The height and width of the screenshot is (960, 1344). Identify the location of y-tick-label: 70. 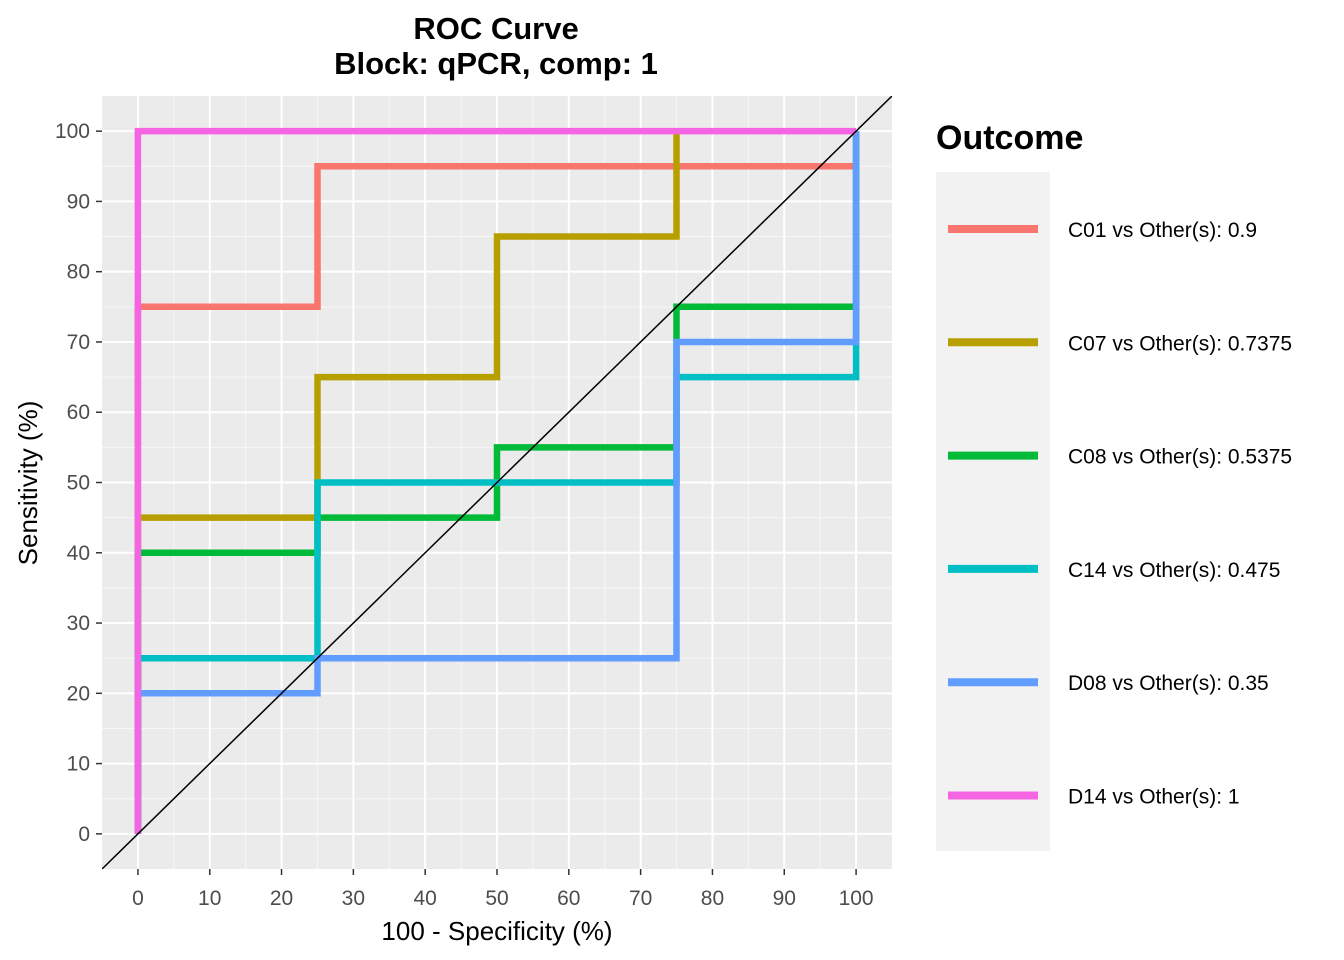
(78, 342).